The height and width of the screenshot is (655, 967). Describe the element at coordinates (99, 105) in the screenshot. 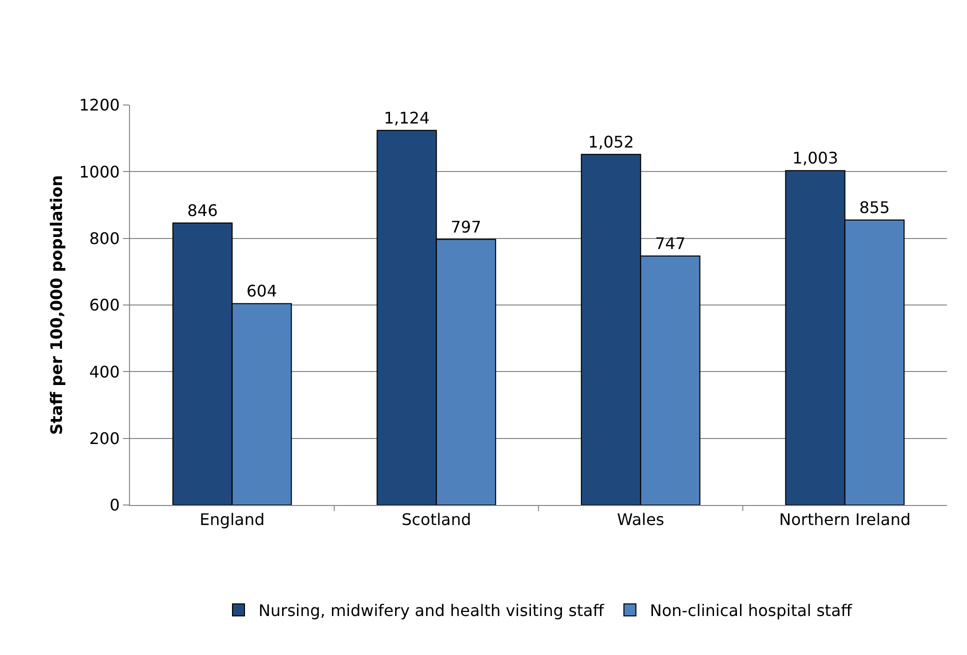

I see `y-tick-label: 1200` at that location.